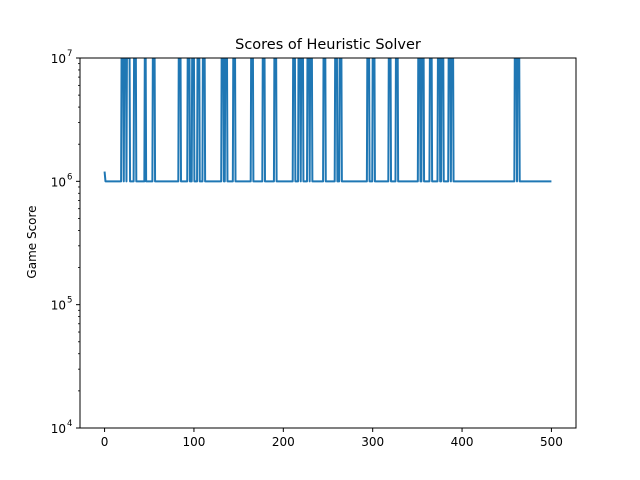 The width and height of the screenshot is (640, 480). I want to click on y-tick-exponent: 5, so click(69, 301).